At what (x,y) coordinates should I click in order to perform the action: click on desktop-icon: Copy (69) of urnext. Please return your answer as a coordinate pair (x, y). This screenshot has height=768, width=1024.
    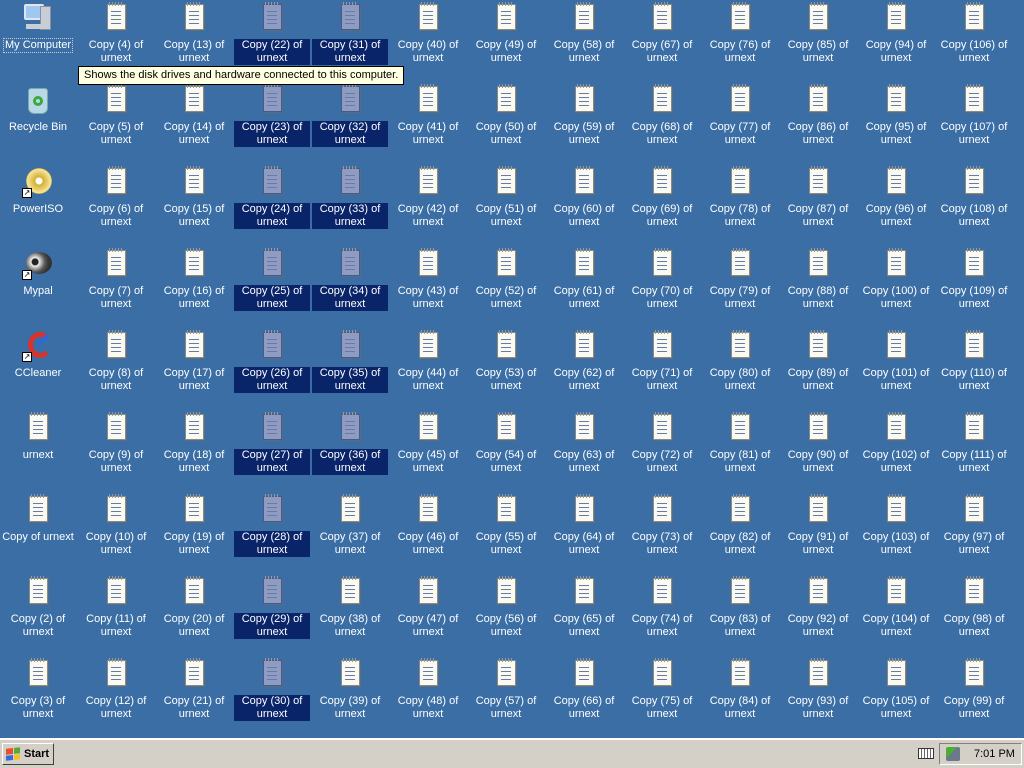
    Looking at the image, I should click on (662, 197).